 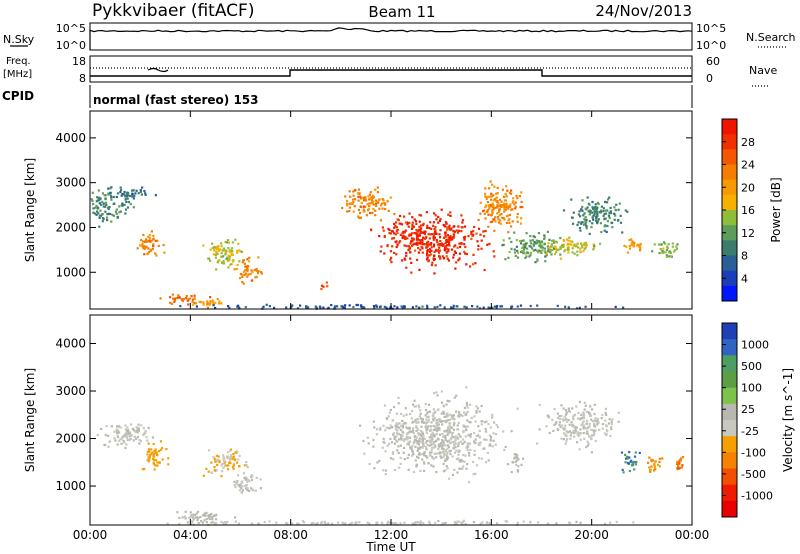 I want to click on colorbar-tick-label: 500, so click(x=751, y=366).